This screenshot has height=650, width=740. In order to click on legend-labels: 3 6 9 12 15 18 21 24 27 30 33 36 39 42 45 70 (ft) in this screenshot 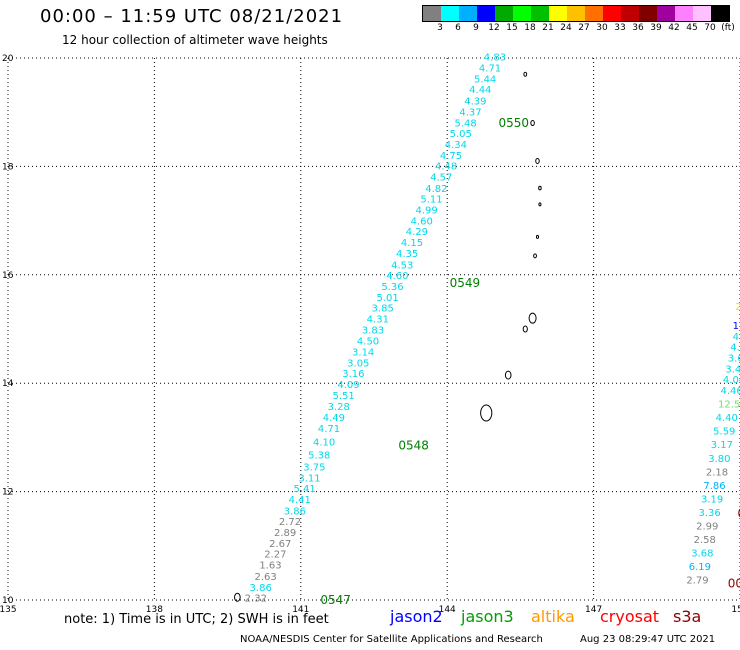, I will do `click(581, 29)`.